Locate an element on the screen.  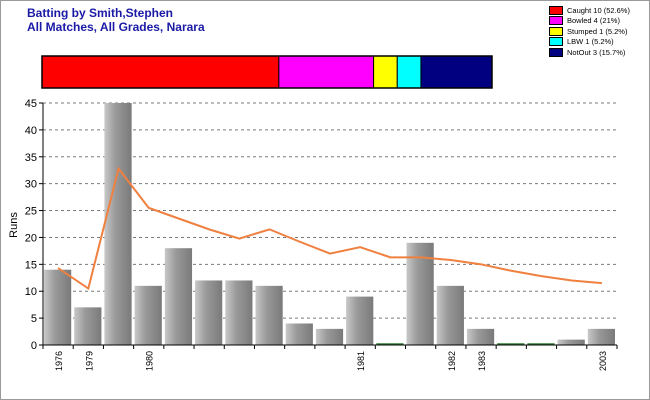
legend-label-caught: Caught 10 (52.6%) is located at coordinates (598, 10).